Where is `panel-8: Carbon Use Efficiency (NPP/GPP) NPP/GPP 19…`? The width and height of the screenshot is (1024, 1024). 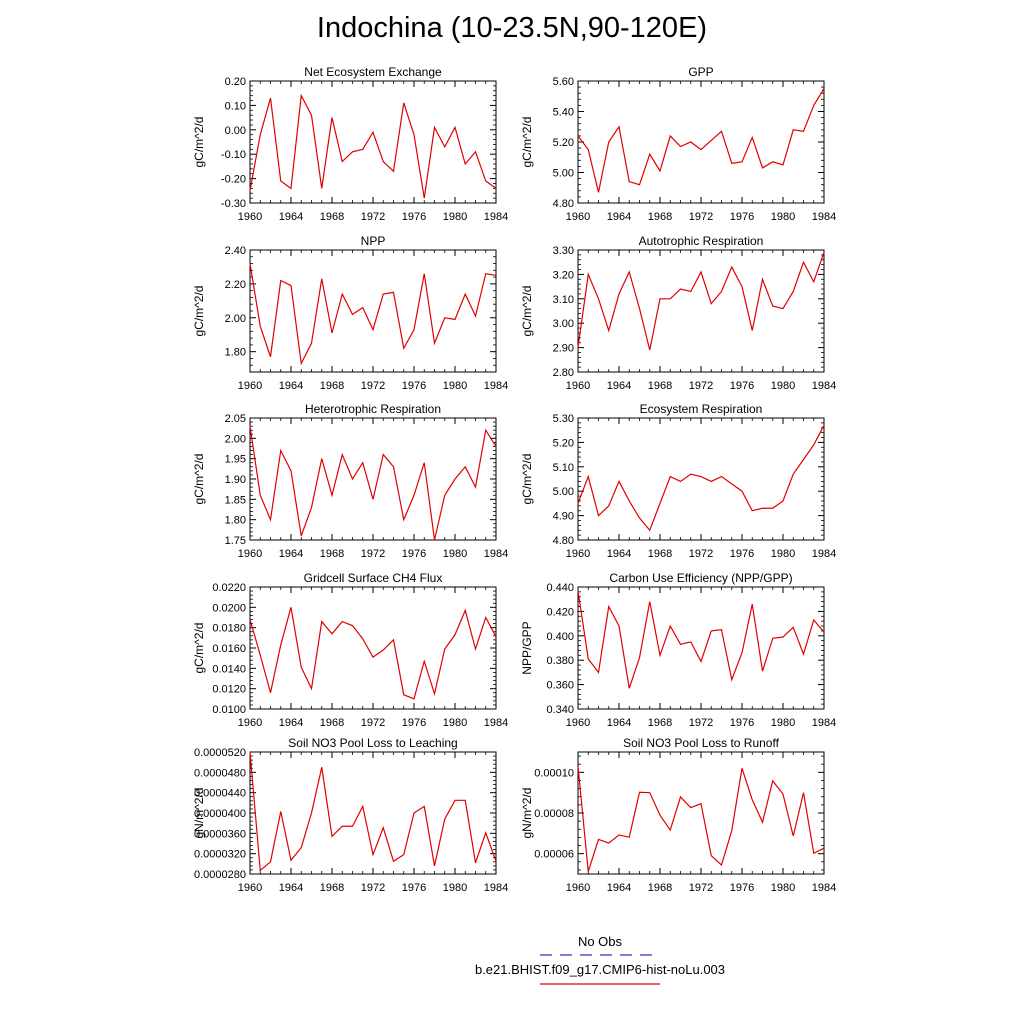 panel-8: Carbon Use Efficiency (NPP/GPP) NPP/GPP 19… is located at coordinates (678, 650).